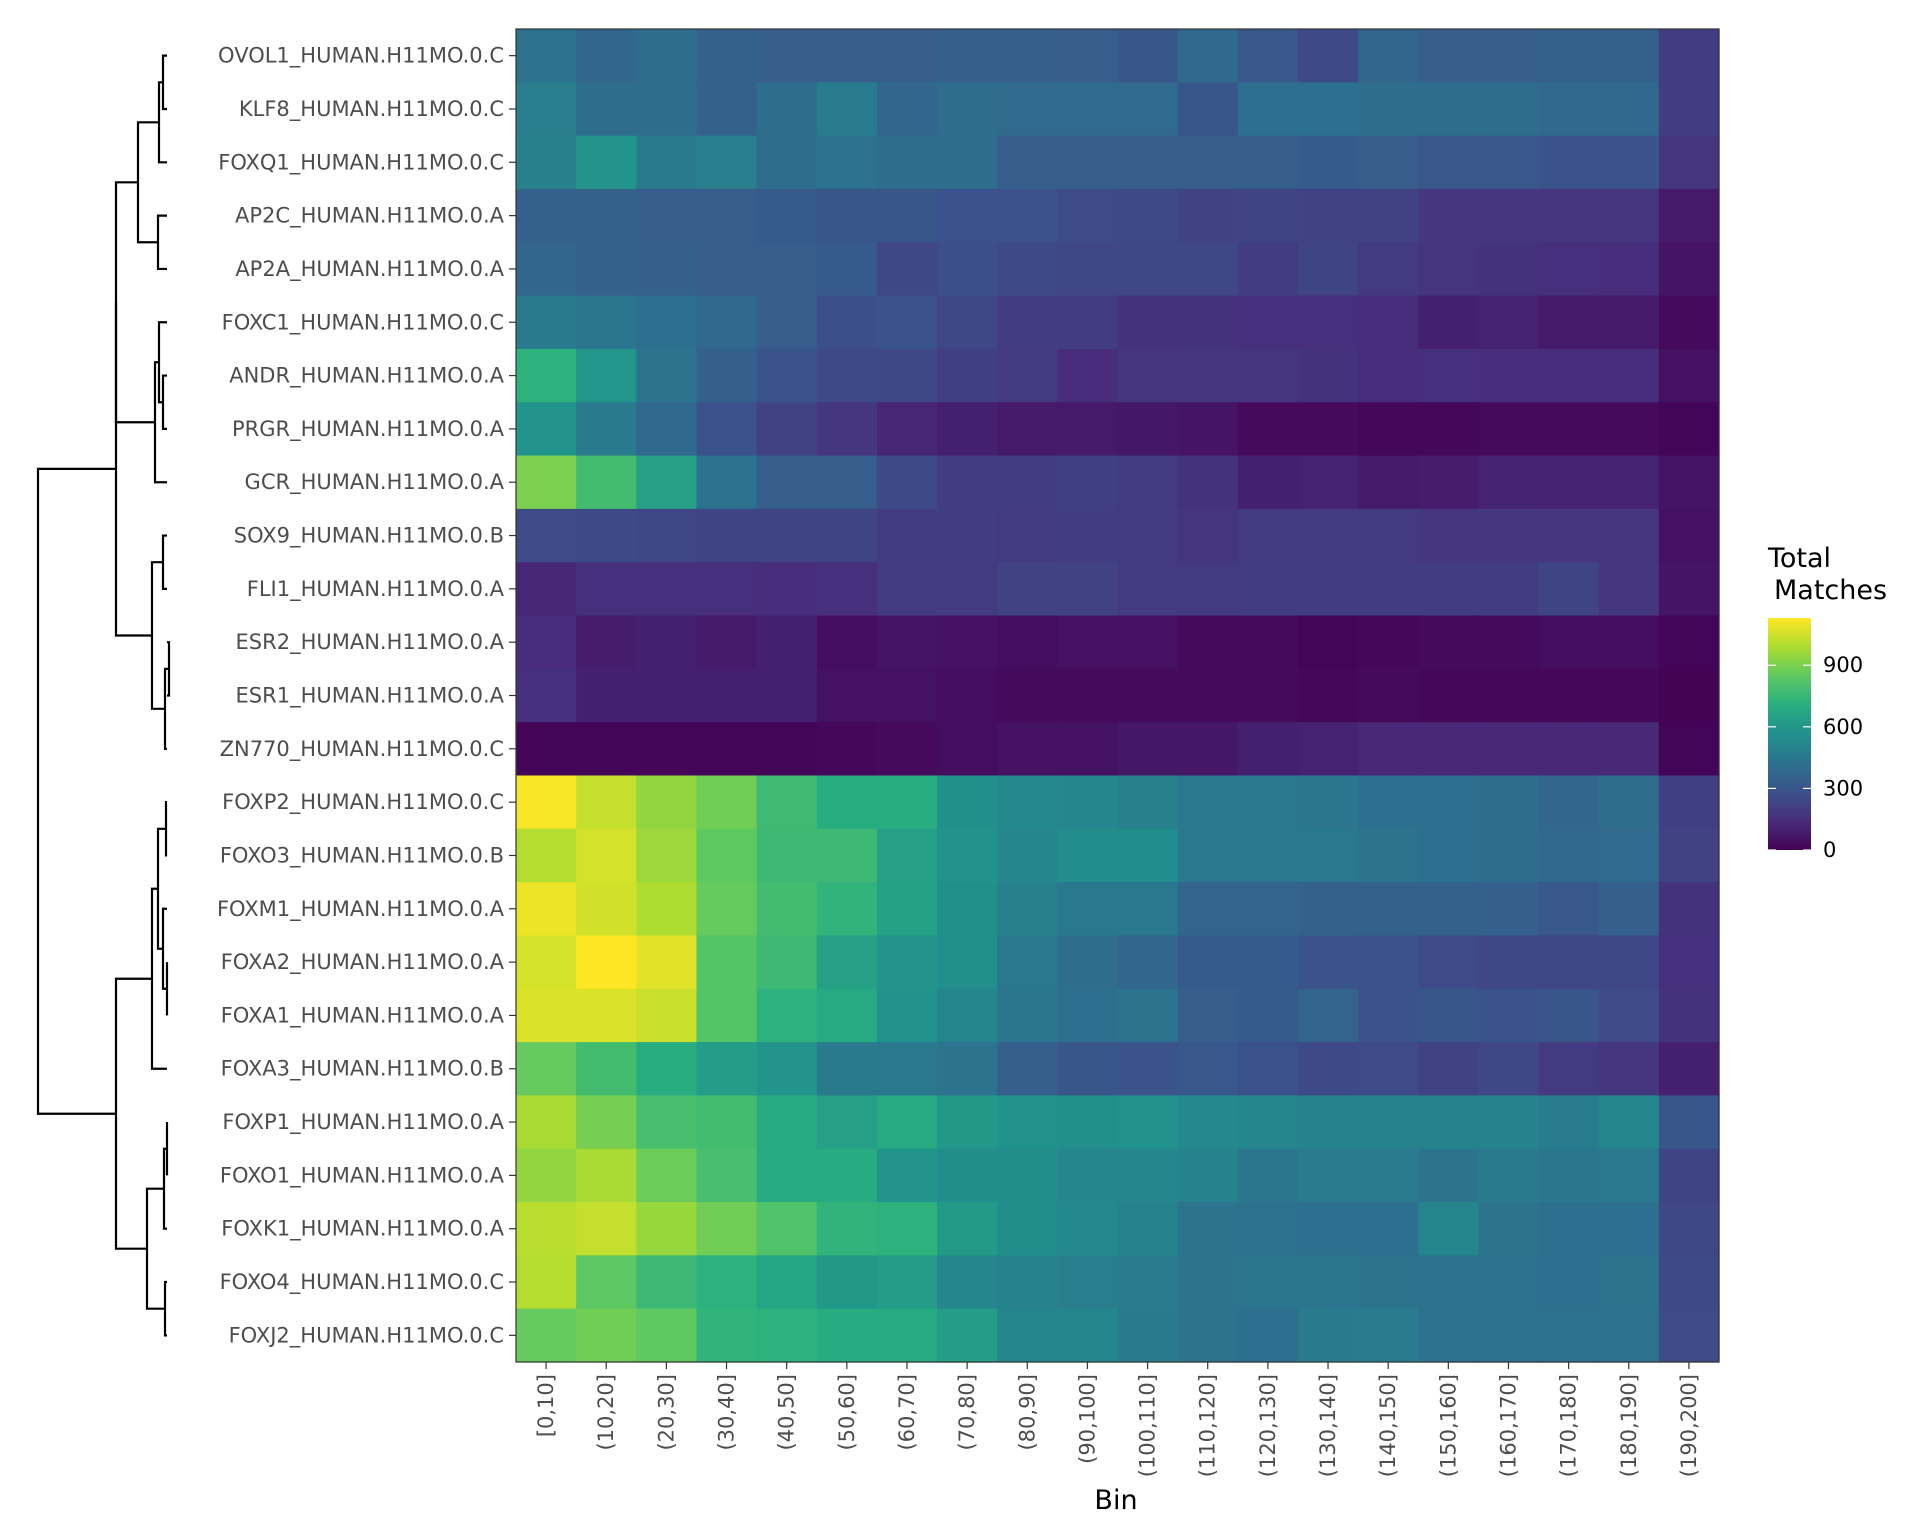  What do you see at coordinates (366, 1335) in the screenshot?
I see `row-label: FOXJ2_HUMAN.H11MO.0.C` at bounding box center [366, 1335].